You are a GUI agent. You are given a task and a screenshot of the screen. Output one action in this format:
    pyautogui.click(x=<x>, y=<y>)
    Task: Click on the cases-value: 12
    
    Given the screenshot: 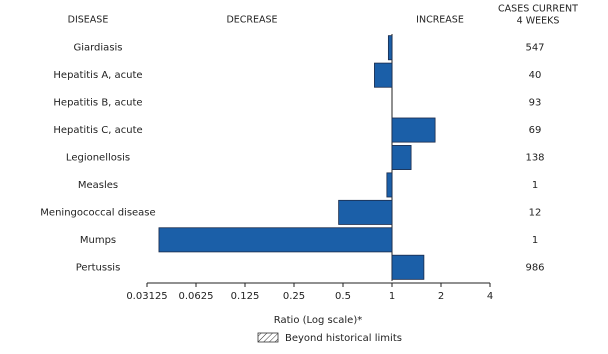 What is the action you would take?
    pyautogui.click(x=535, y=212)
    